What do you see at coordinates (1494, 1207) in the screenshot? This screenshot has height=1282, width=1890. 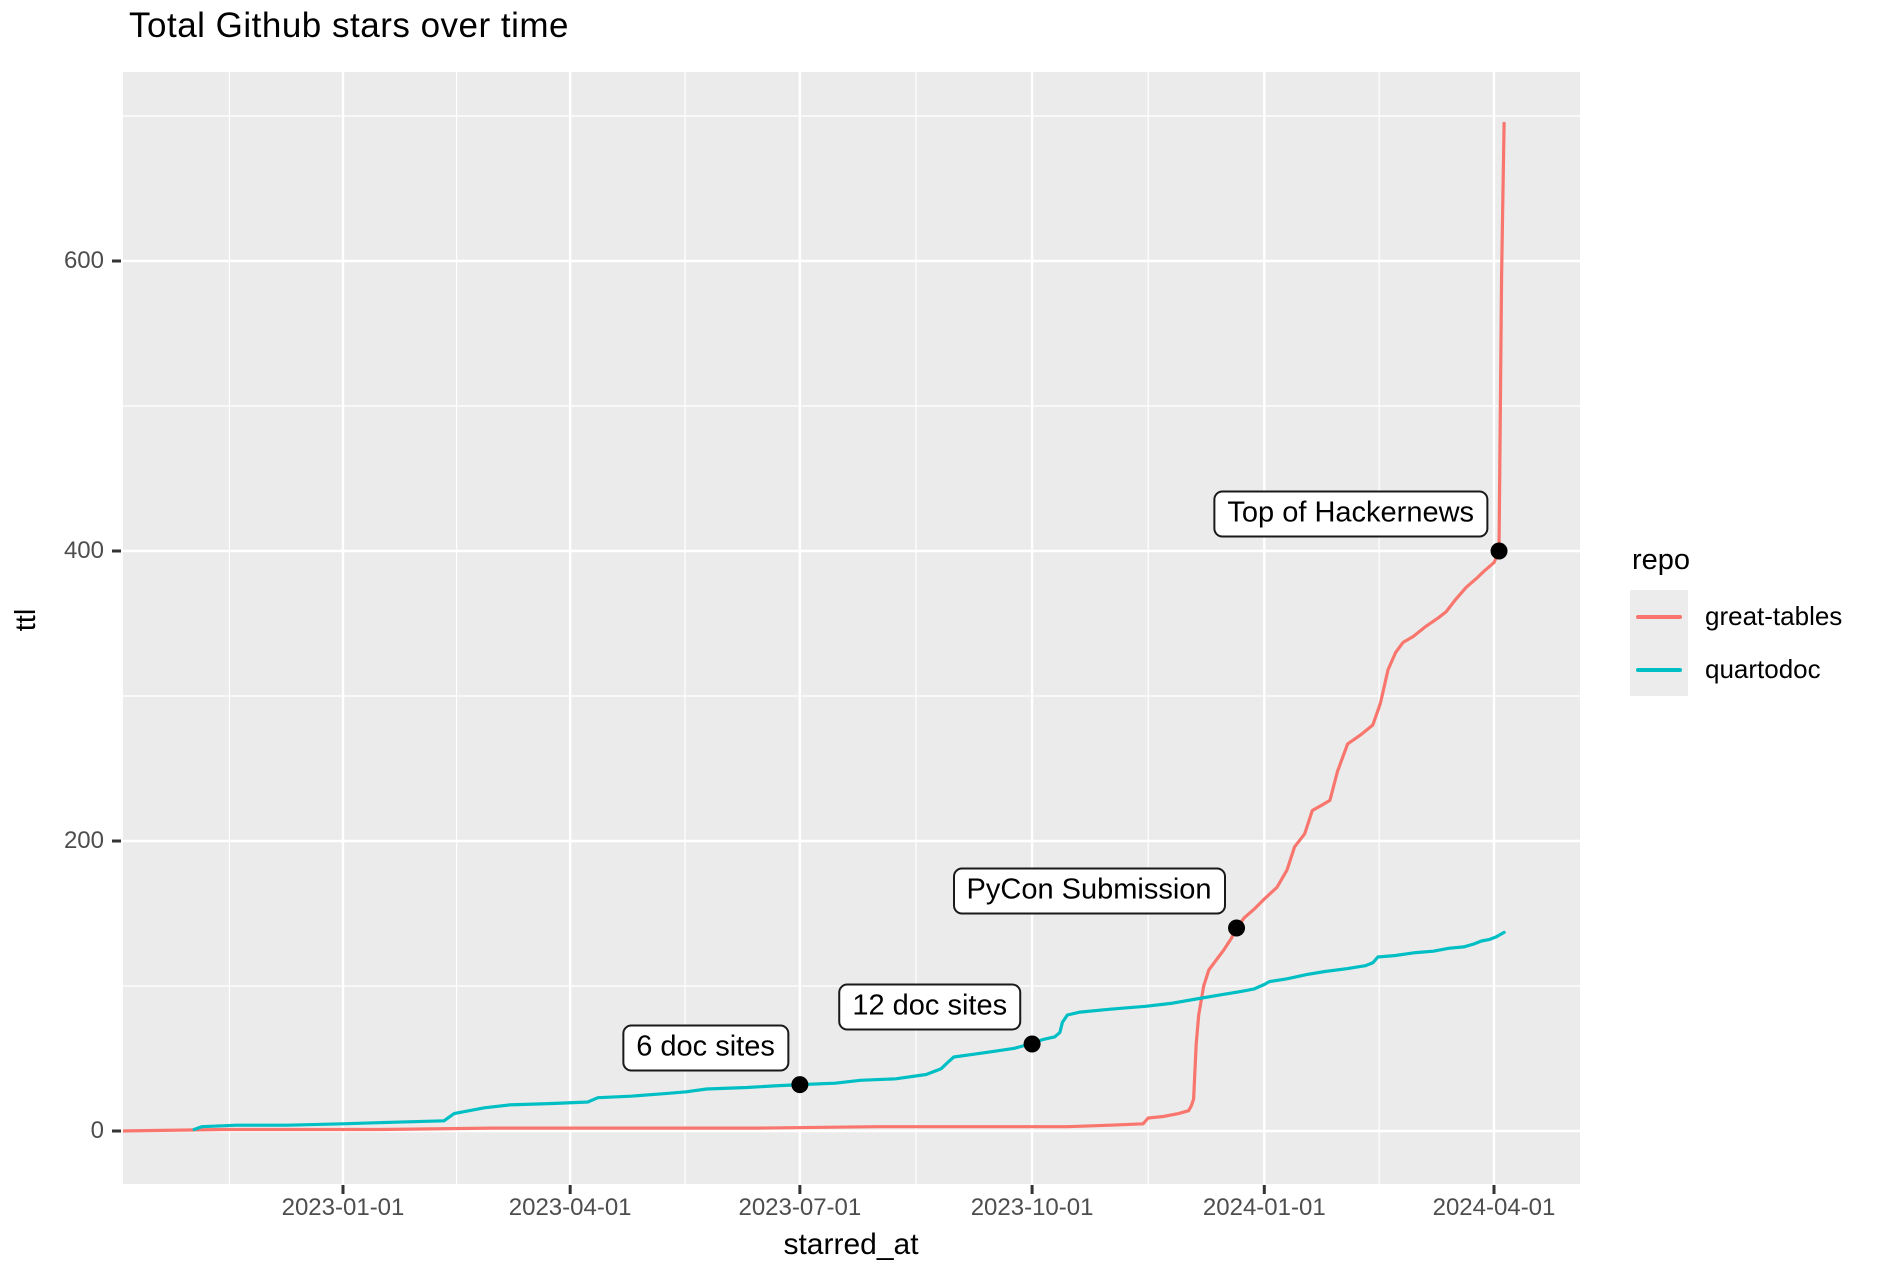 I see `x-tick-label: 2024-04-01` at bounding box center [1494, 1207].